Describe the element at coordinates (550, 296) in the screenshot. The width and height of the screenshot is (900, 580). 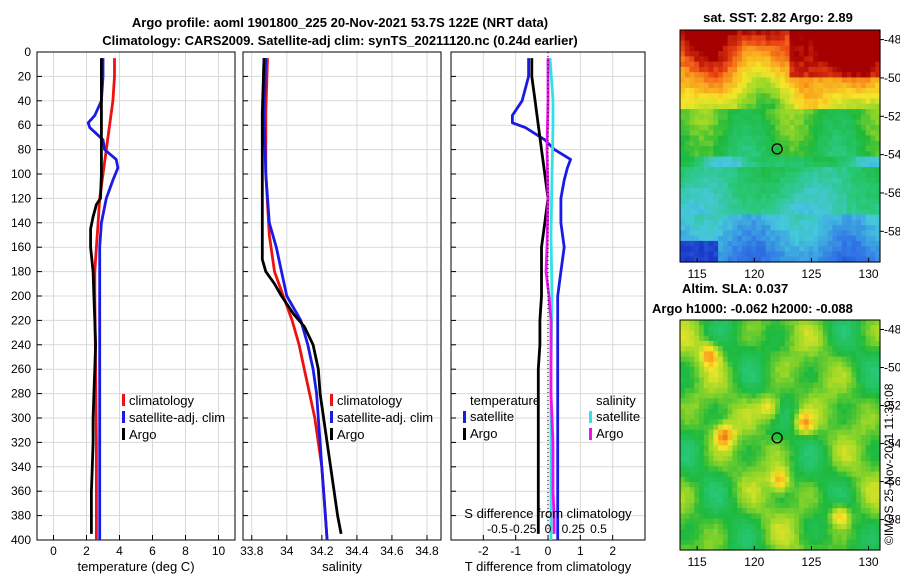
I see `series-line-salinity-argo` at that location.